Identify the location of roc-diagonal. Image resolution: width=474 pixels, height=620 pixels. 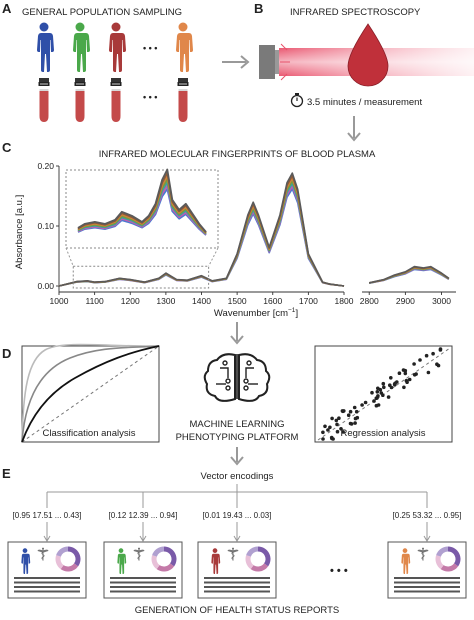
(90, 394).